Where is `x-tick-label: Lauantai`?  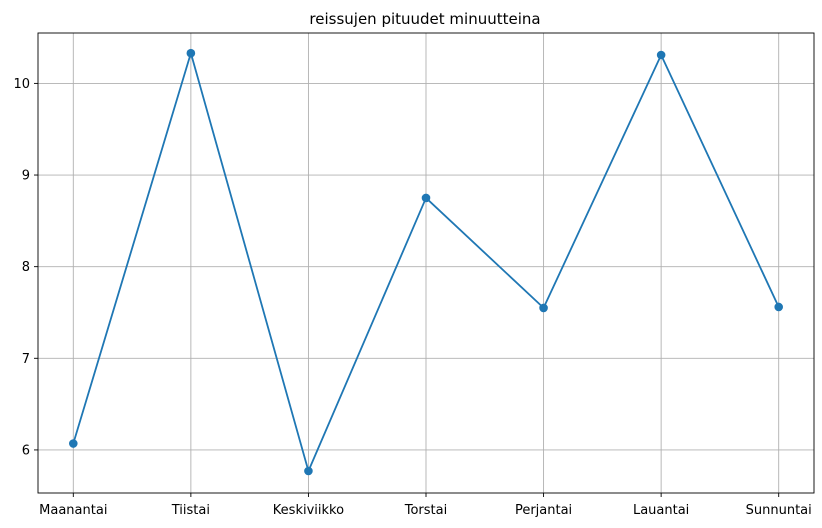 x-tick-label: Lauantai is located at coordinates (661, 510).